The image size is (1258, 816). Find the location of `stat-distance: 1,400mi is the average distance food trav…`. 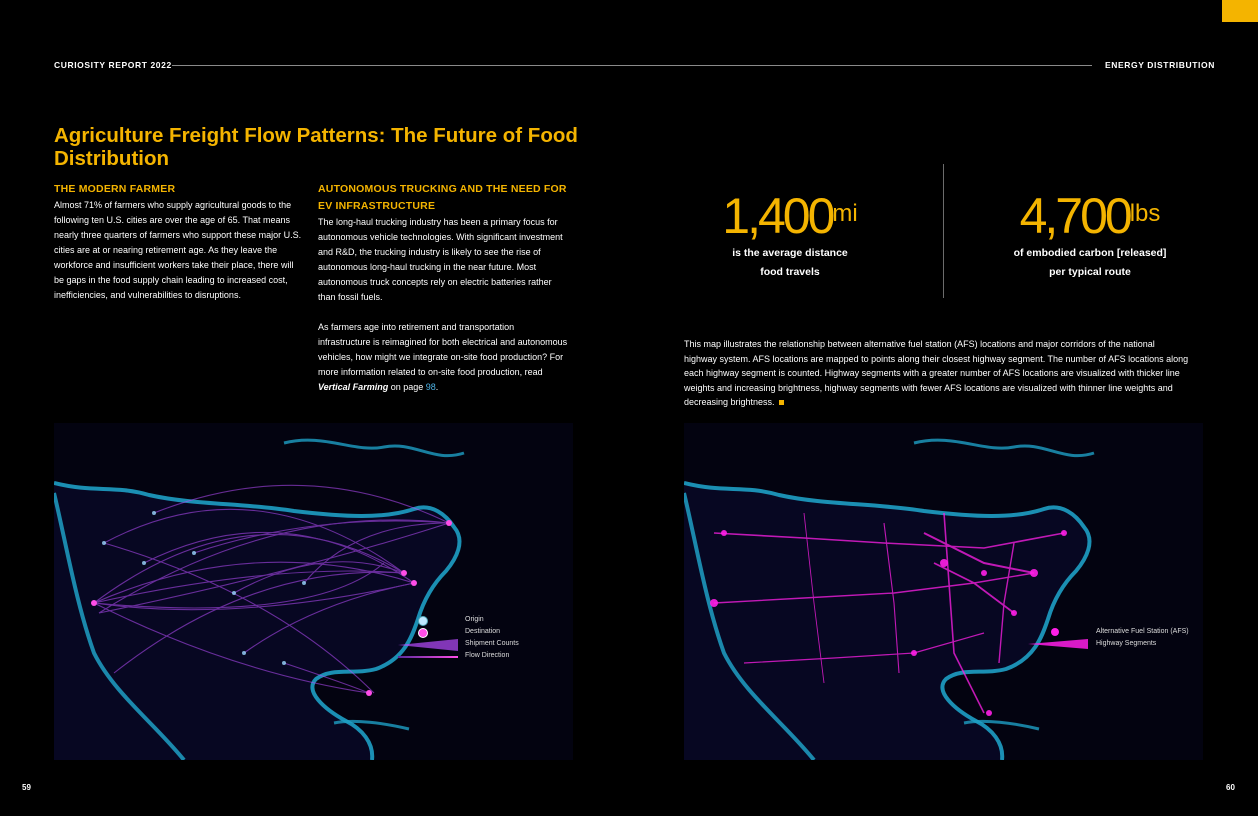

stat-distance: 1,400mi is the average distance food trav… is located at coordinates (790, 236).